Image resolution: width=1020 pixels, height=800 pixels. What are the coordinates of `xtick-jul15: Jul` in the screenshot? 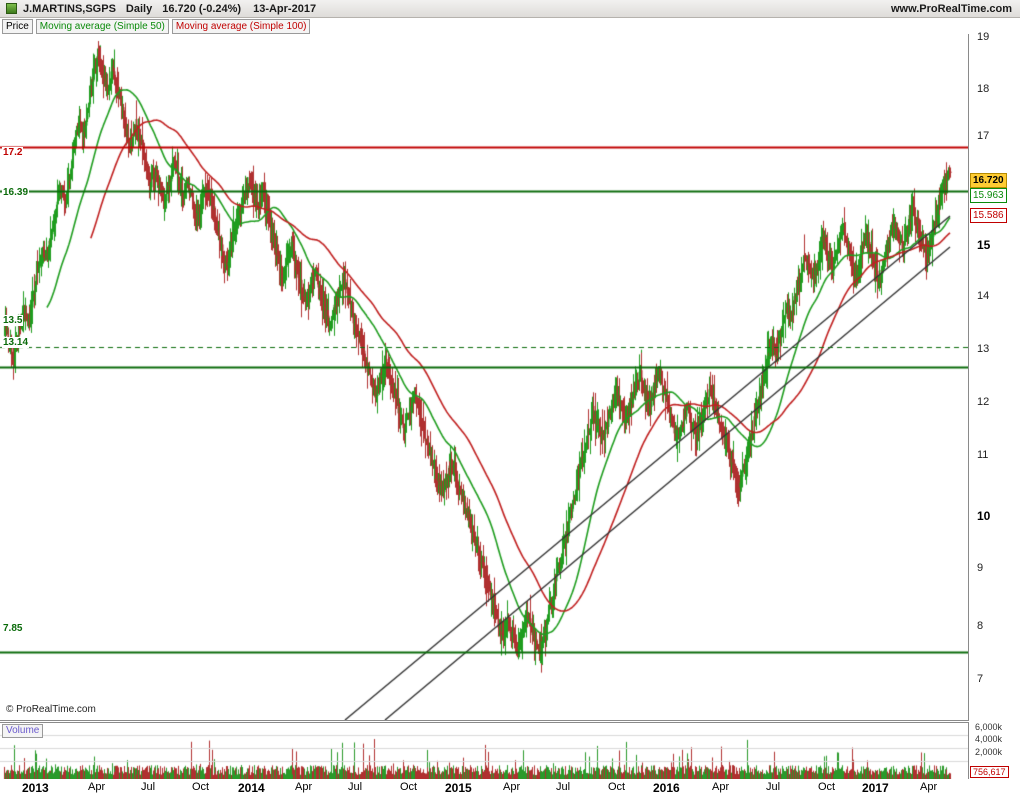 It's located at (563, 787).